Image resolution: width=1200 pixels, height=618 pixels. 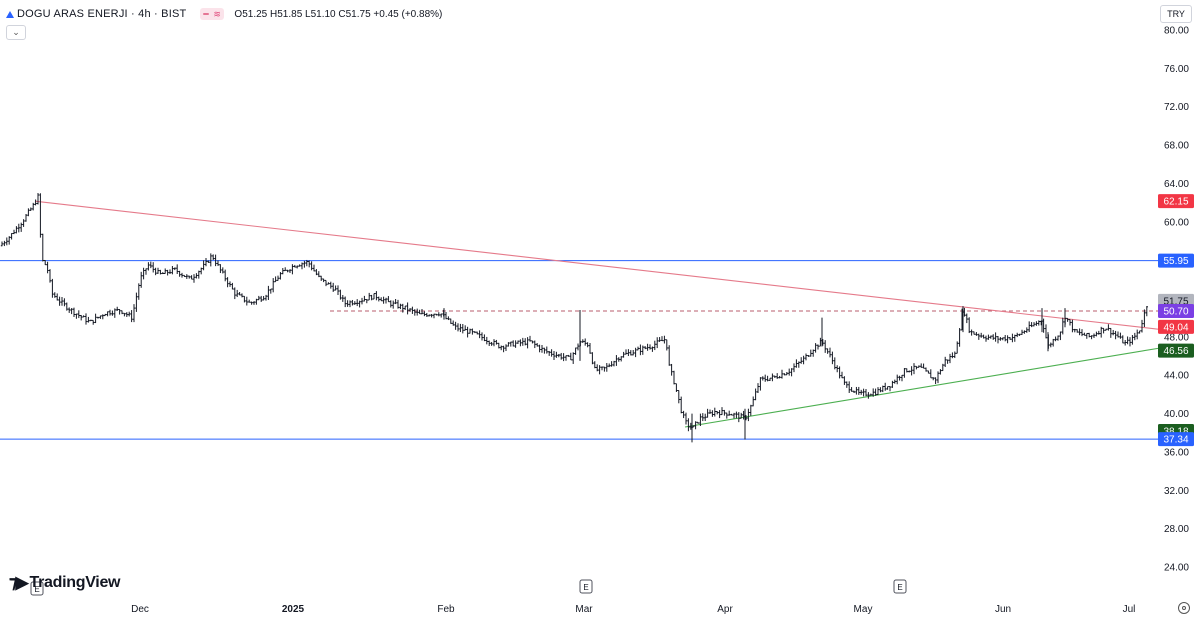 What do you see at coordinates (64, 583) in the screenshot?
I see `tradingview-logo: ⁊▶ TradingView` at bounding box center [64, 583].